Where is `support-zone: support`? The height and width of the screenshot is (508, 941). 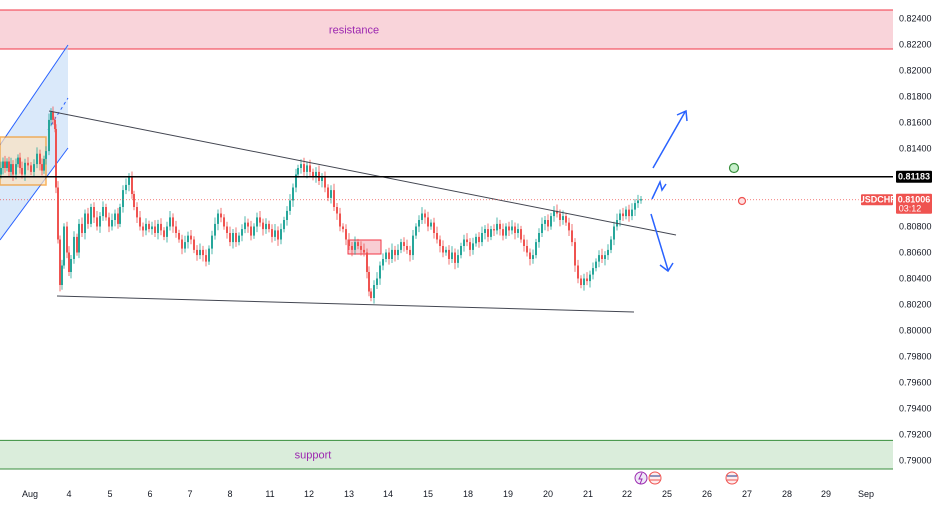 support-zone: support is located at coordinates (446, 454).